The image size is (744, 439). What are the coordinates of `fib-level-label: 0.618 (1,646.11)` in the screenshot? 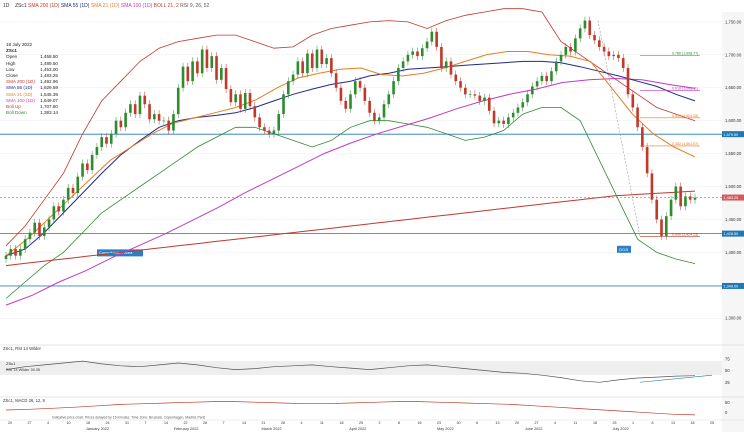 It's located at (685, 88).